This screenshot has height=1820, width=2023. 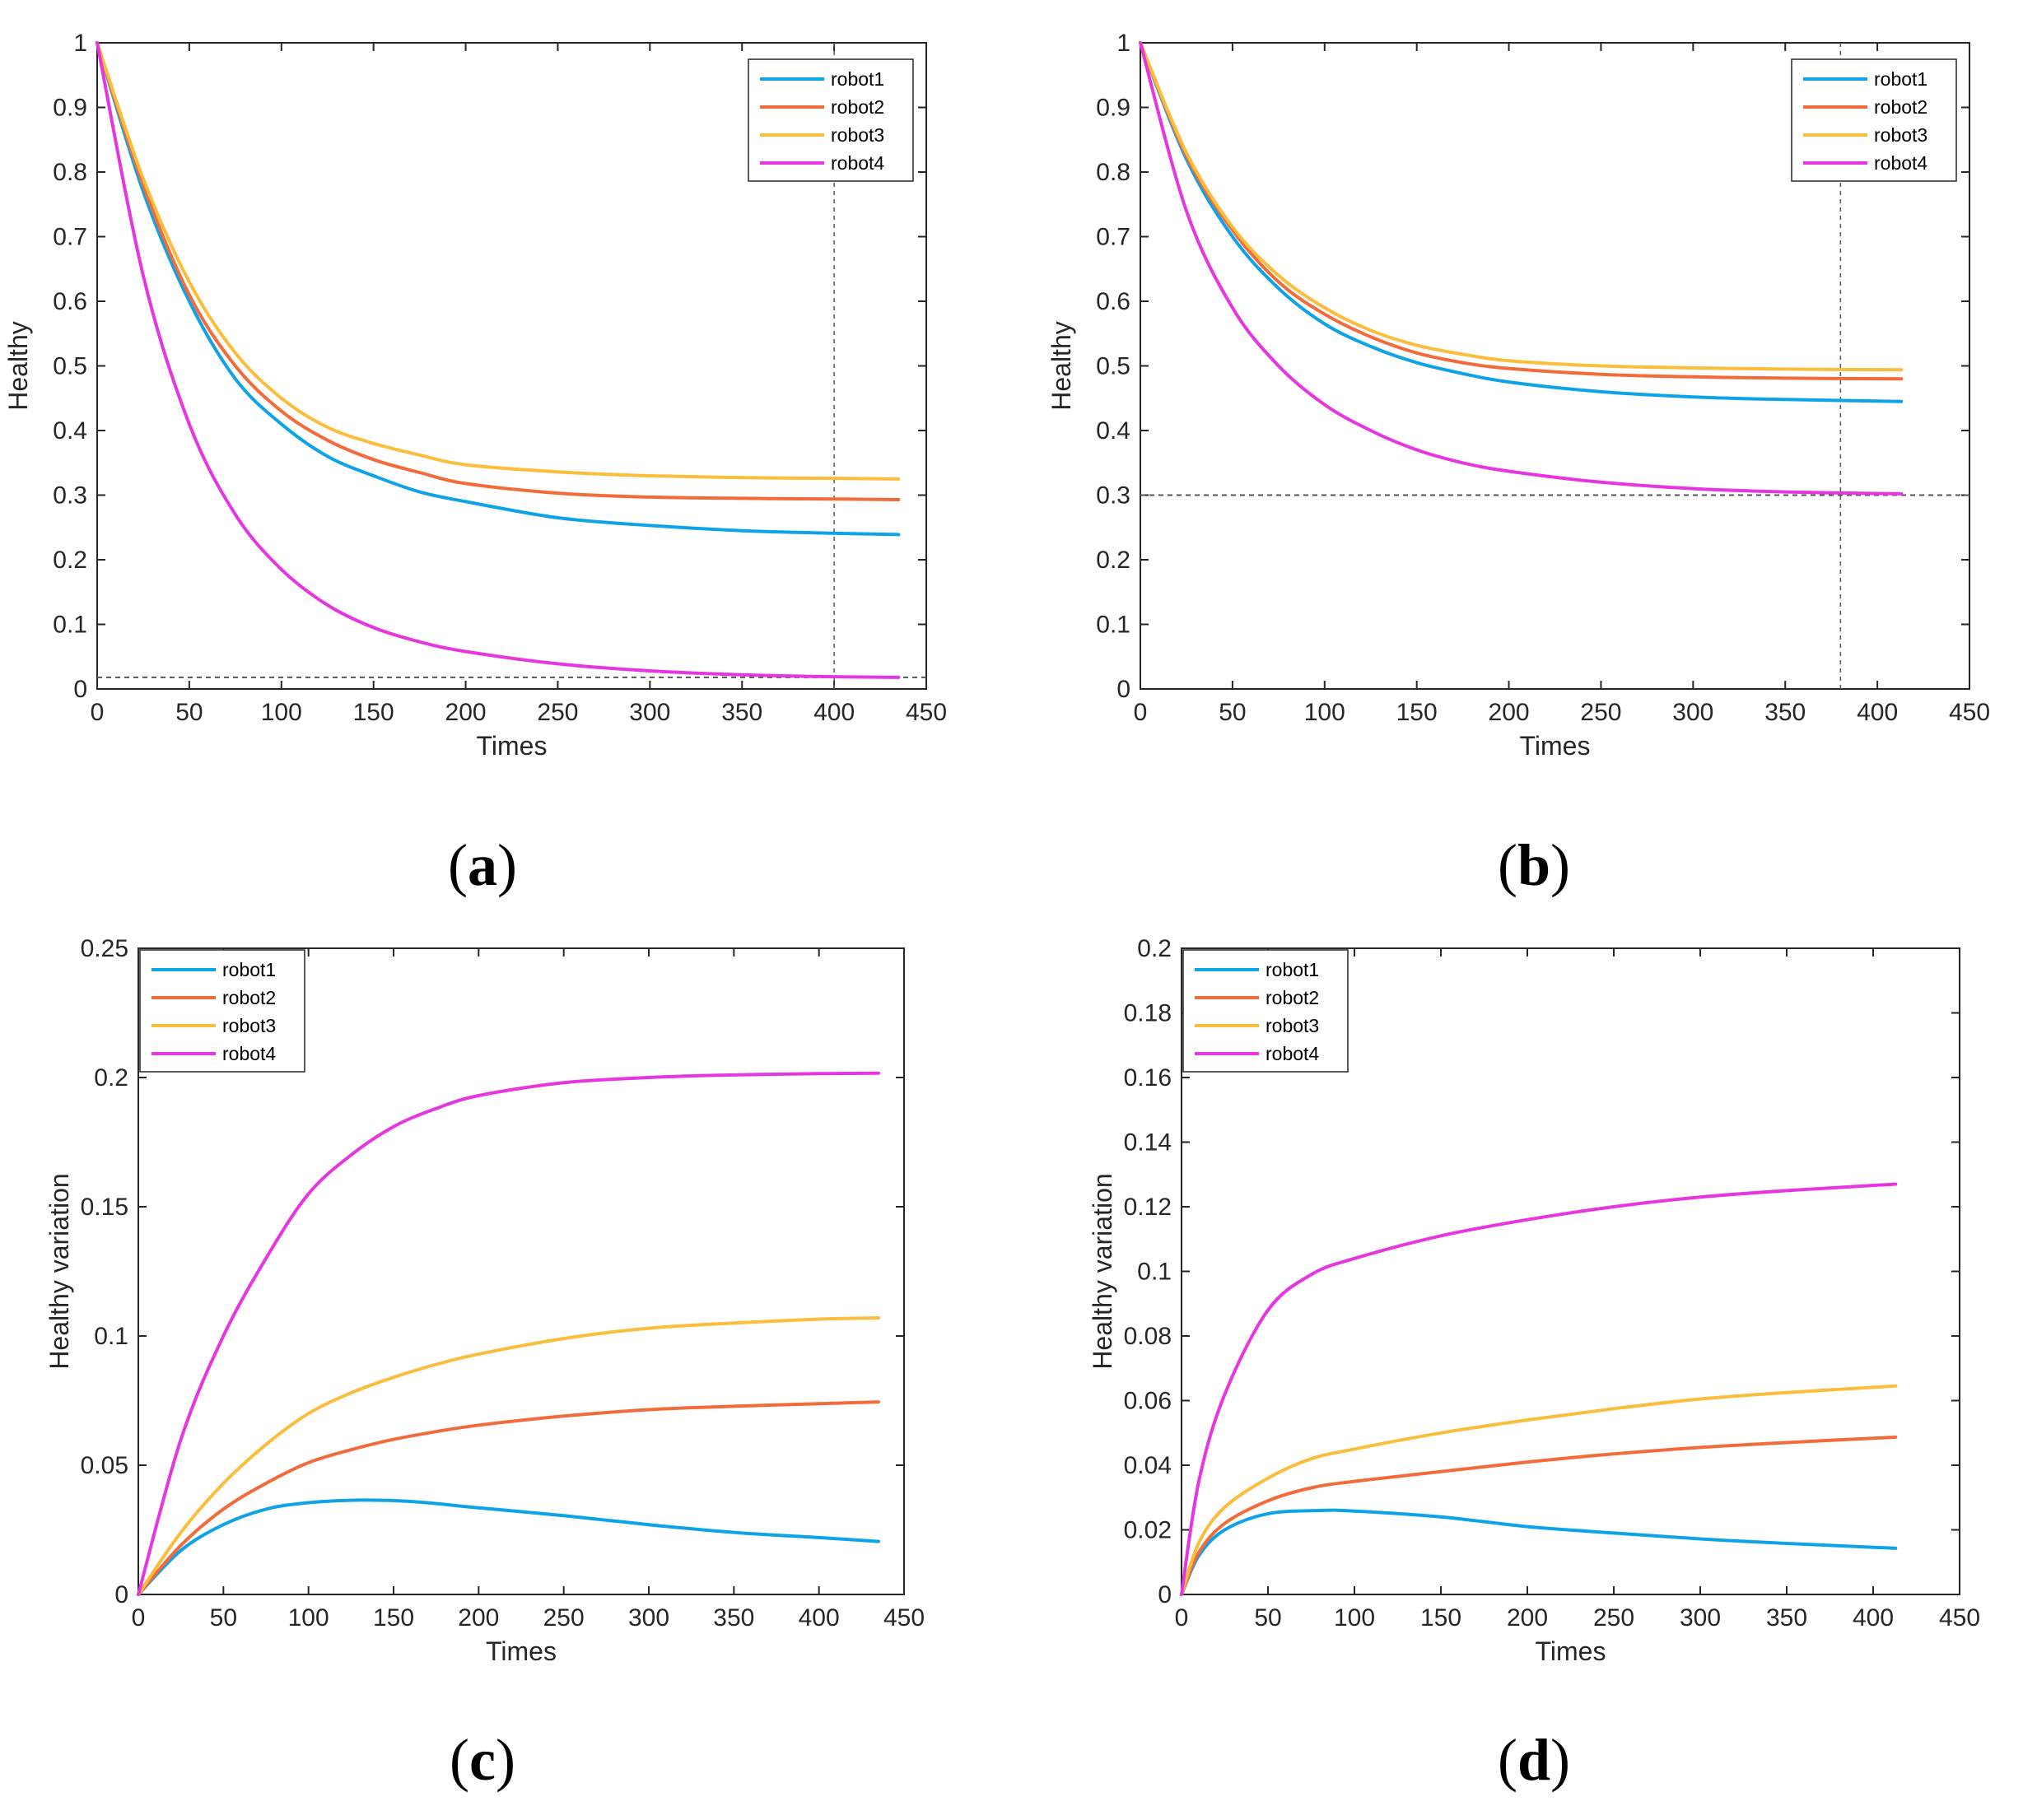 What do you see at coordinates (482, 865) in the screenshot?
I see `panel-label-a: (a)` at bounding box center [482, 865].